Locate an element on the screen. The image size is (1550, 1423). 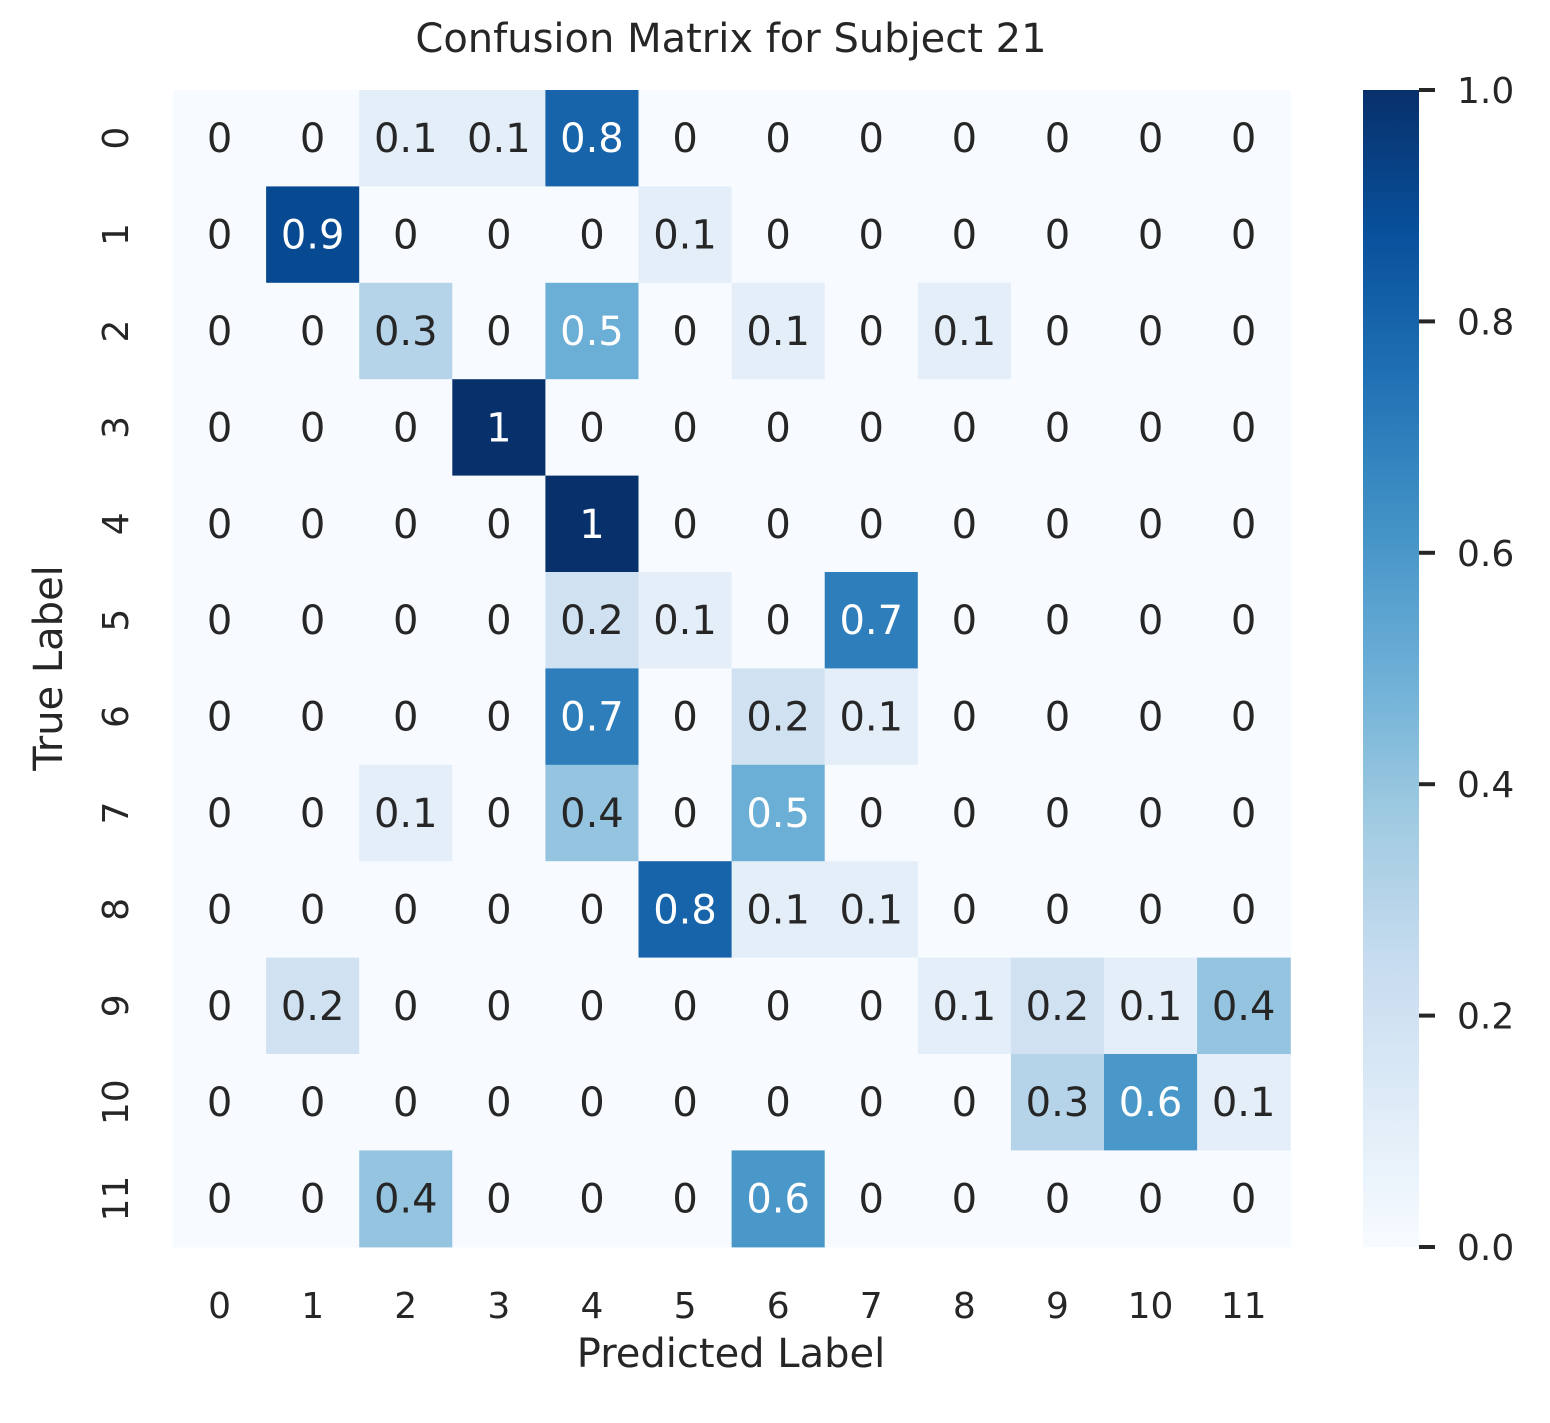
y-tick-label: 2 is located at coordinates (116, 331).